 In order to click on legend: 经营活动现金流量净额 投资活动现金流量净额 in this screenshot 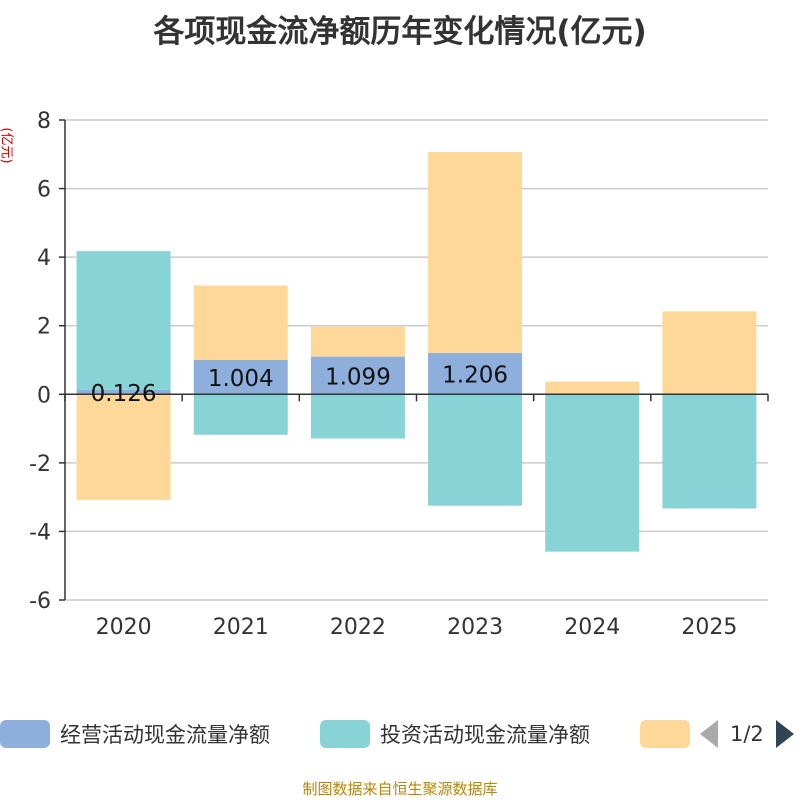, I will do `click(400, 734)`.